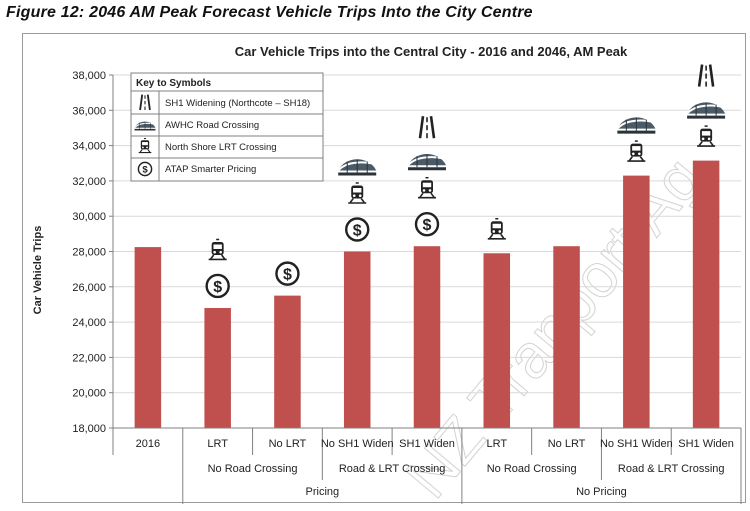 Image resolution: width=750 pixels, height=511 pixels. Describe the element at coordinates (89, 76) in the screenshot. I see `y-tick-label: 38,000` at that location.